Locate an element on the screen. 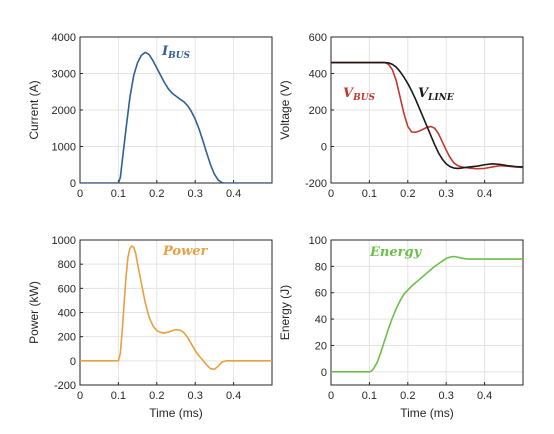  plot-frame is located at coordinates (427, 312).